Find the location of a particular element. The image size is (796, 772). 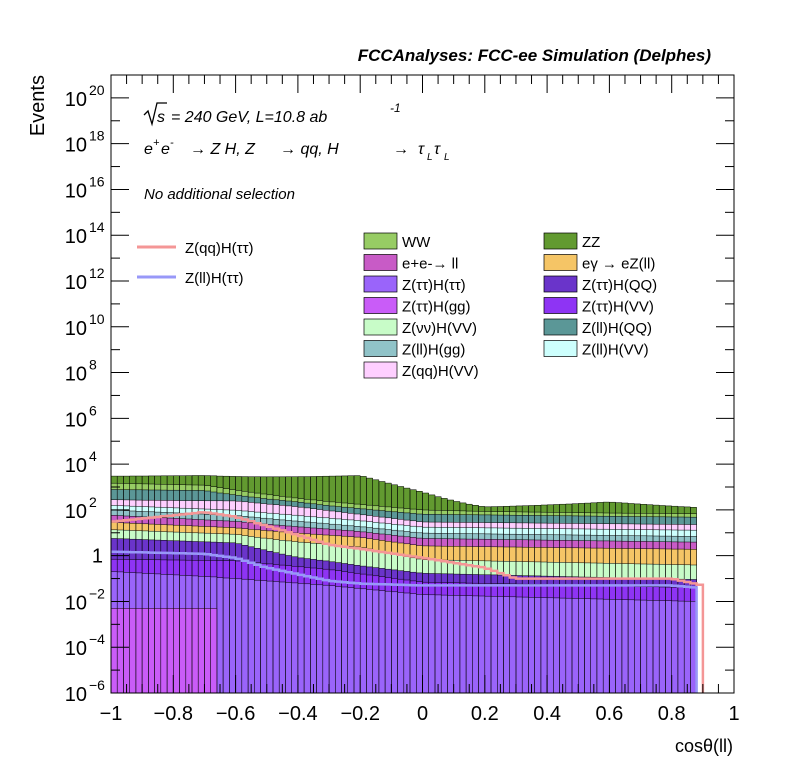

y-tick-exponent: −4 is located at coordinates (97, 639).